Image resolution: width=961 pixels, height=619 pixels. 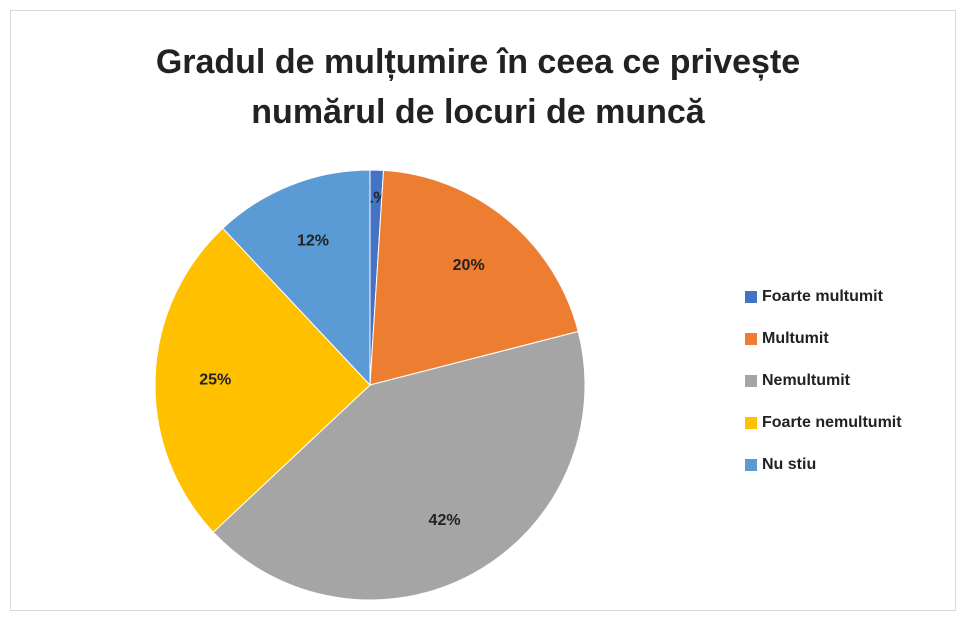 What do you see at coordinates (313, 240) in the screenshot?
I see `data-label: 12%` at bounding box center [313, 240].